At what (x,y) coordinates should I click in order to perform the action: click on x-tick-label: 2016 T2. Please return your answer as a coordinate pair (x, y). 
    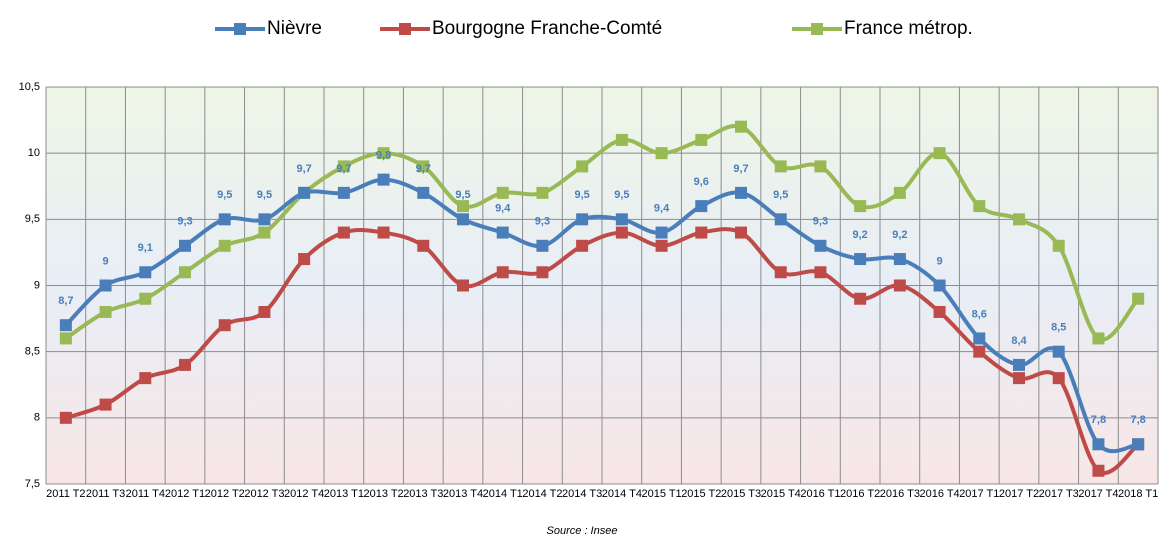
    Looking at the image, I should click on (860, 494).